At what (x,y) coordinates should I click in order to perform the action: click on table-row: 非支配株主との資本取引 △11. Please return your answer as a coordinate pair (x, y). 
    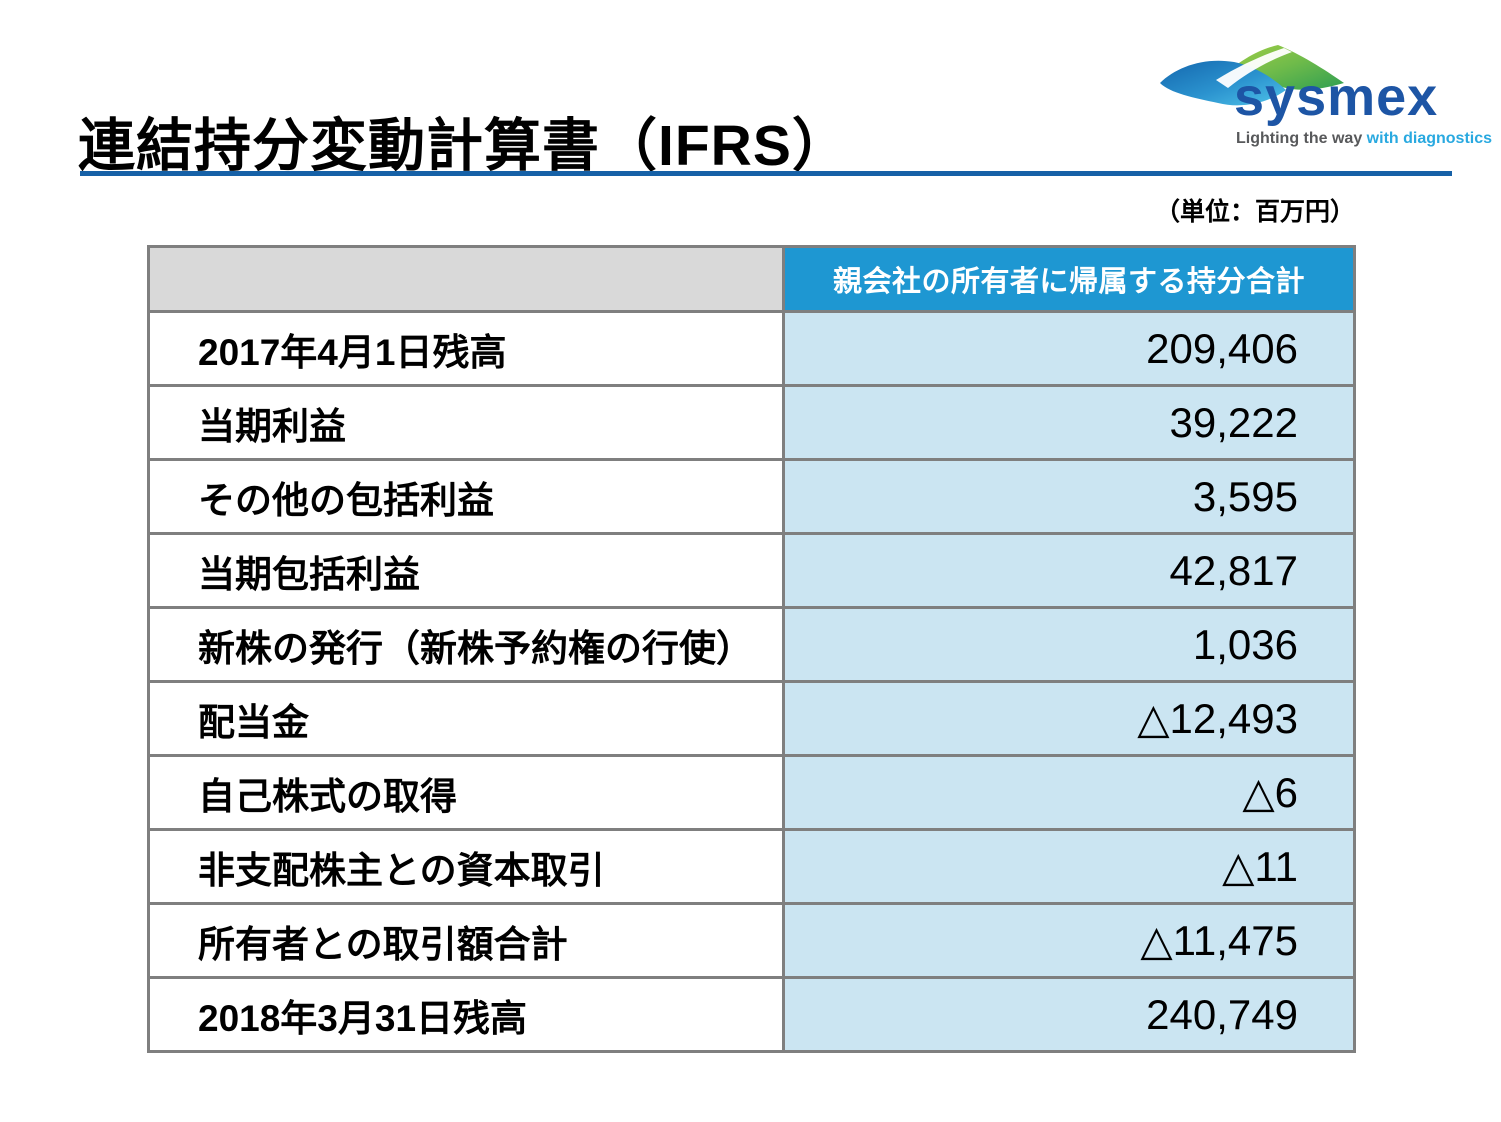
    Looking at the image, I should click on (751, 866).